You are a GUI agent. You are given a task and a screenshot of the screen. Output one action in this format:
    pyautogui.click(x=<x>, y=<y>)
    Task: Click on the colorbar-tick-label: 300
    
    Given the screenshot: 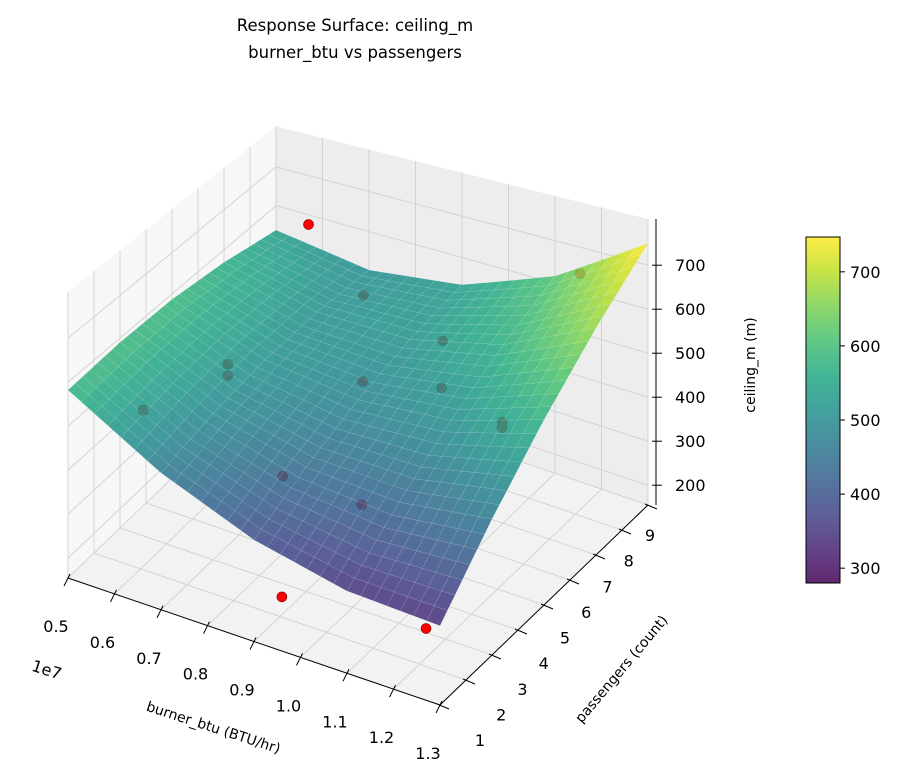 What is the action you would take?
    pyautogui.click(x=865, y=568)
    